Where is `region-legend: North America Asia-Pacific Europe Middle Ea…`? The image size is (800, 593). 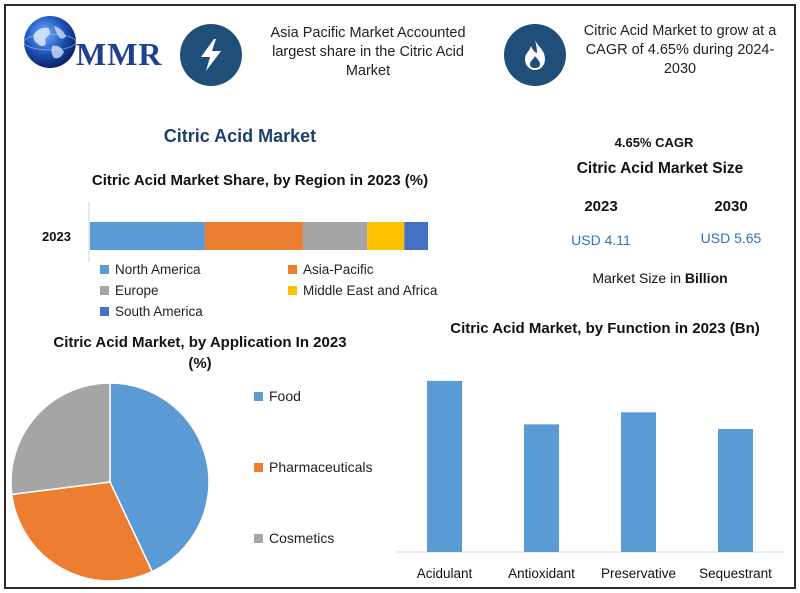
region-legend: North America Asia-Pacific Europe Middle Ea… is located at coordinates (285, 293).